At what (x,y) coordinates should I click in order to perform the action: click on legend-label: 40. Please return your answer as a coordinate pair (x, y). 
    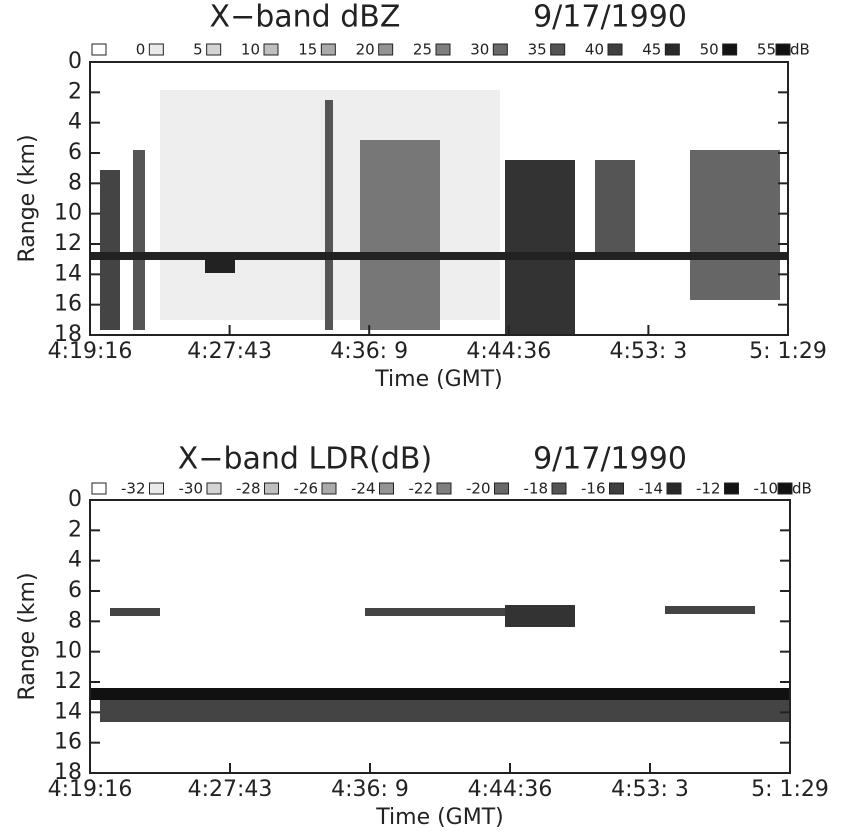
    Looking at the image, I should click on (594, 50).